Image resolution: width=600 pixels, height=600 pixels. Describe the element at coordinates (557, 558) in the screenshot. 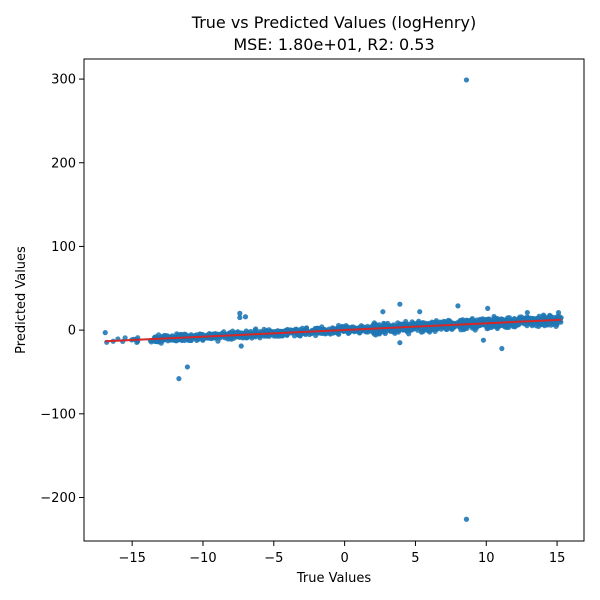

I see `x-tick-label: 15` at that location.